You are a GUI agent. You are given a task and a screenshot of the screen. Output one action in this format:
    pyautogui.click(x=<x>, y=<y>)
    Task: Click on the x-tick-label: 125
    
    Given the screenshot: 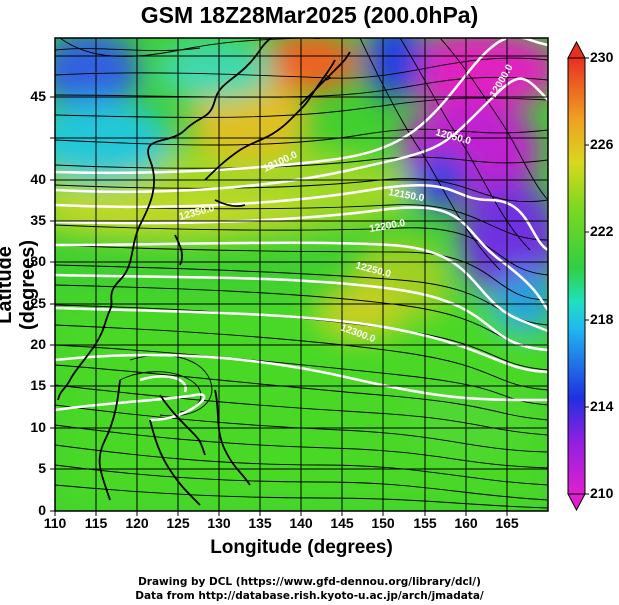 What is the action you would take?
    pyautogui.click(x=178, y=523)
    